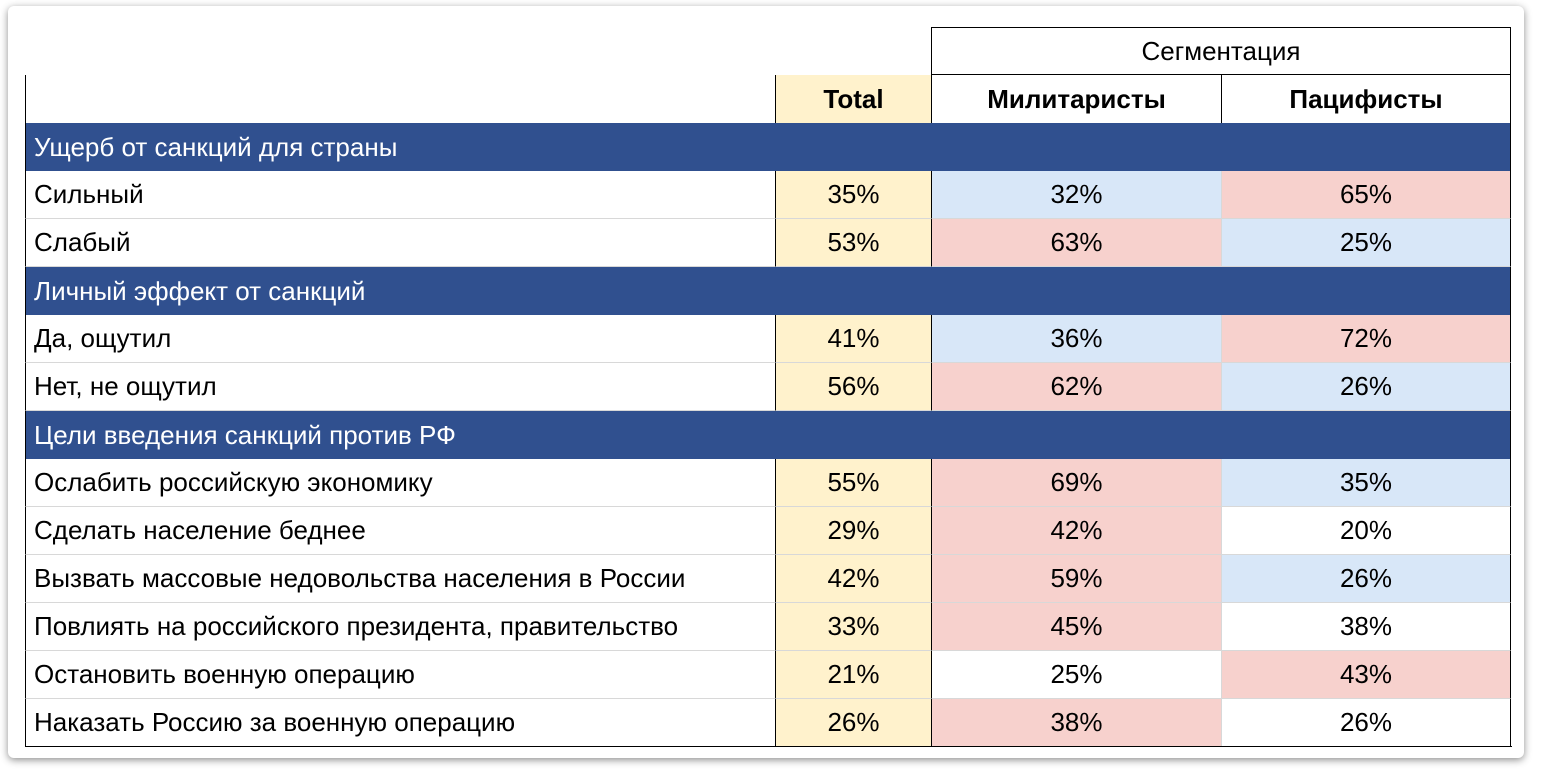 This screenshot has height=778, width=1542. Describe the element at coordinates (400, 99) in the screenshot. I see `header-blank` at that location.